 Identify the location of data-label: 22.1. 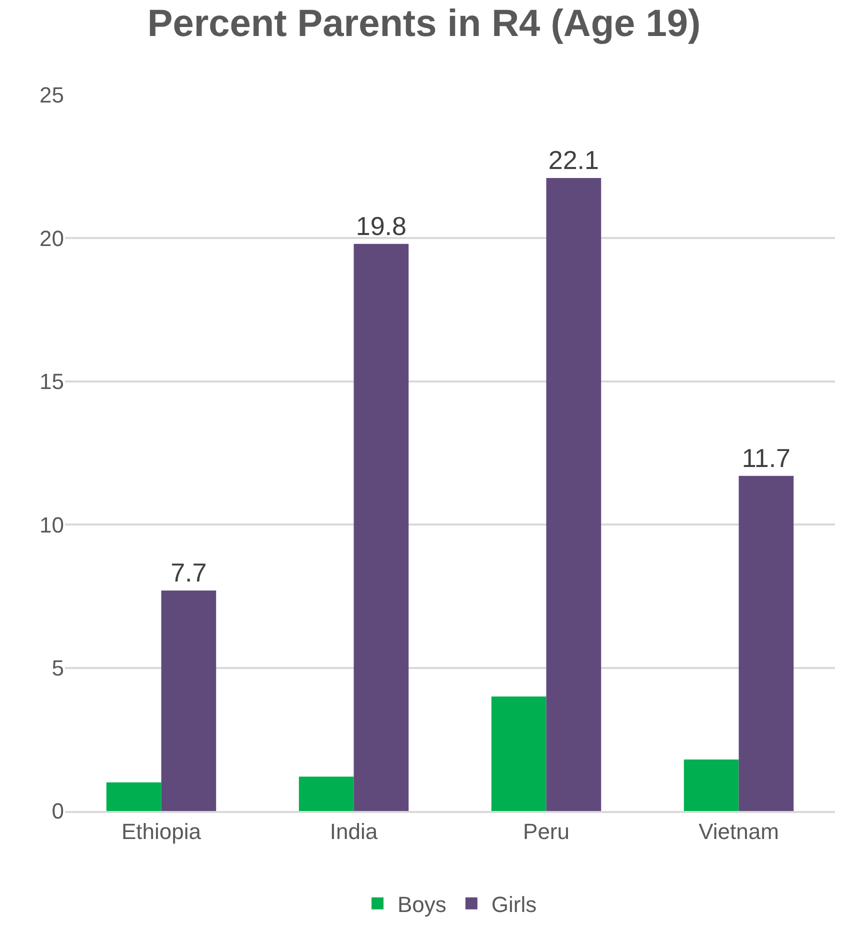
(573, 160).